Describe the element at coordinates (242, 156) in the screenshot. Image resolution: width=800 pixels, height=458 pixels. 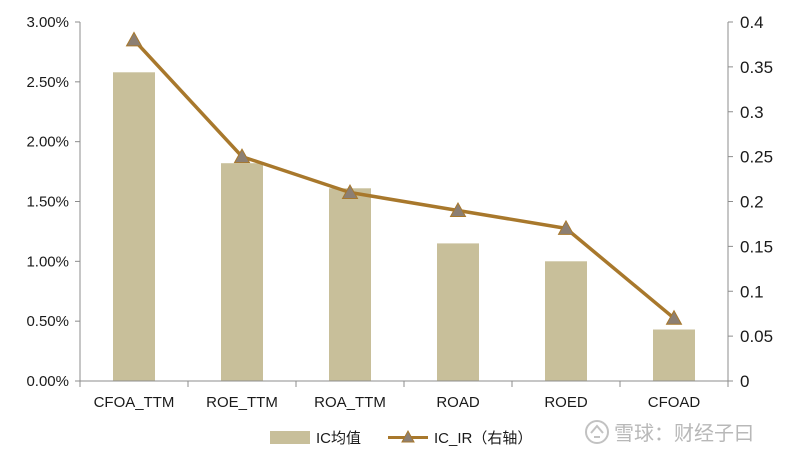
I see `ic-ir-point-ROE_TTM` at that location.